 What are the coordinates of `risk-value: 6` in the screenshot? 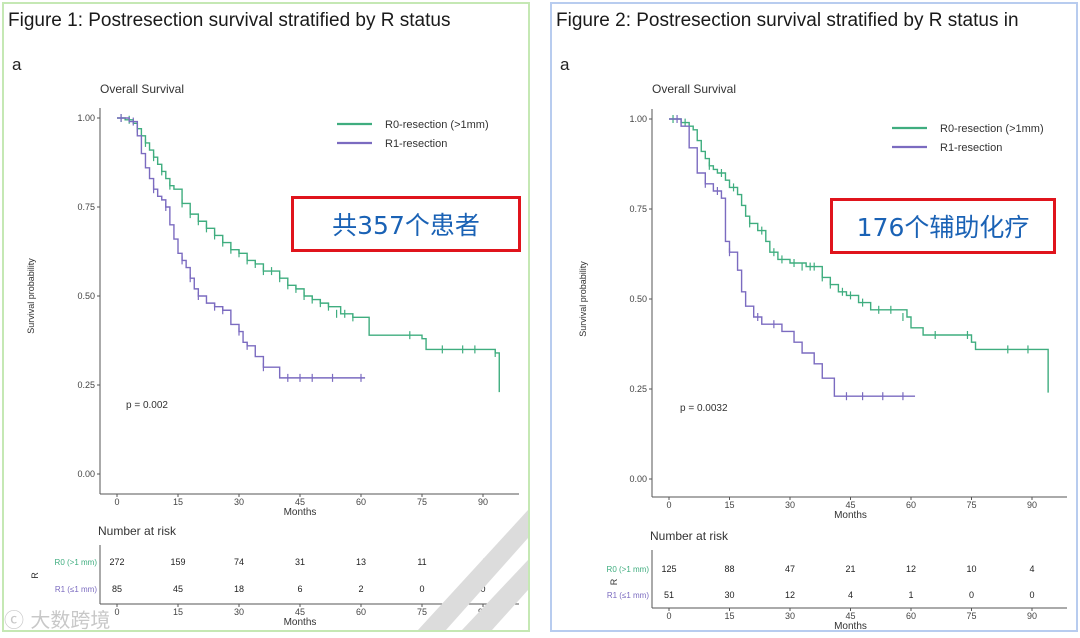 It's located at (299, 589).